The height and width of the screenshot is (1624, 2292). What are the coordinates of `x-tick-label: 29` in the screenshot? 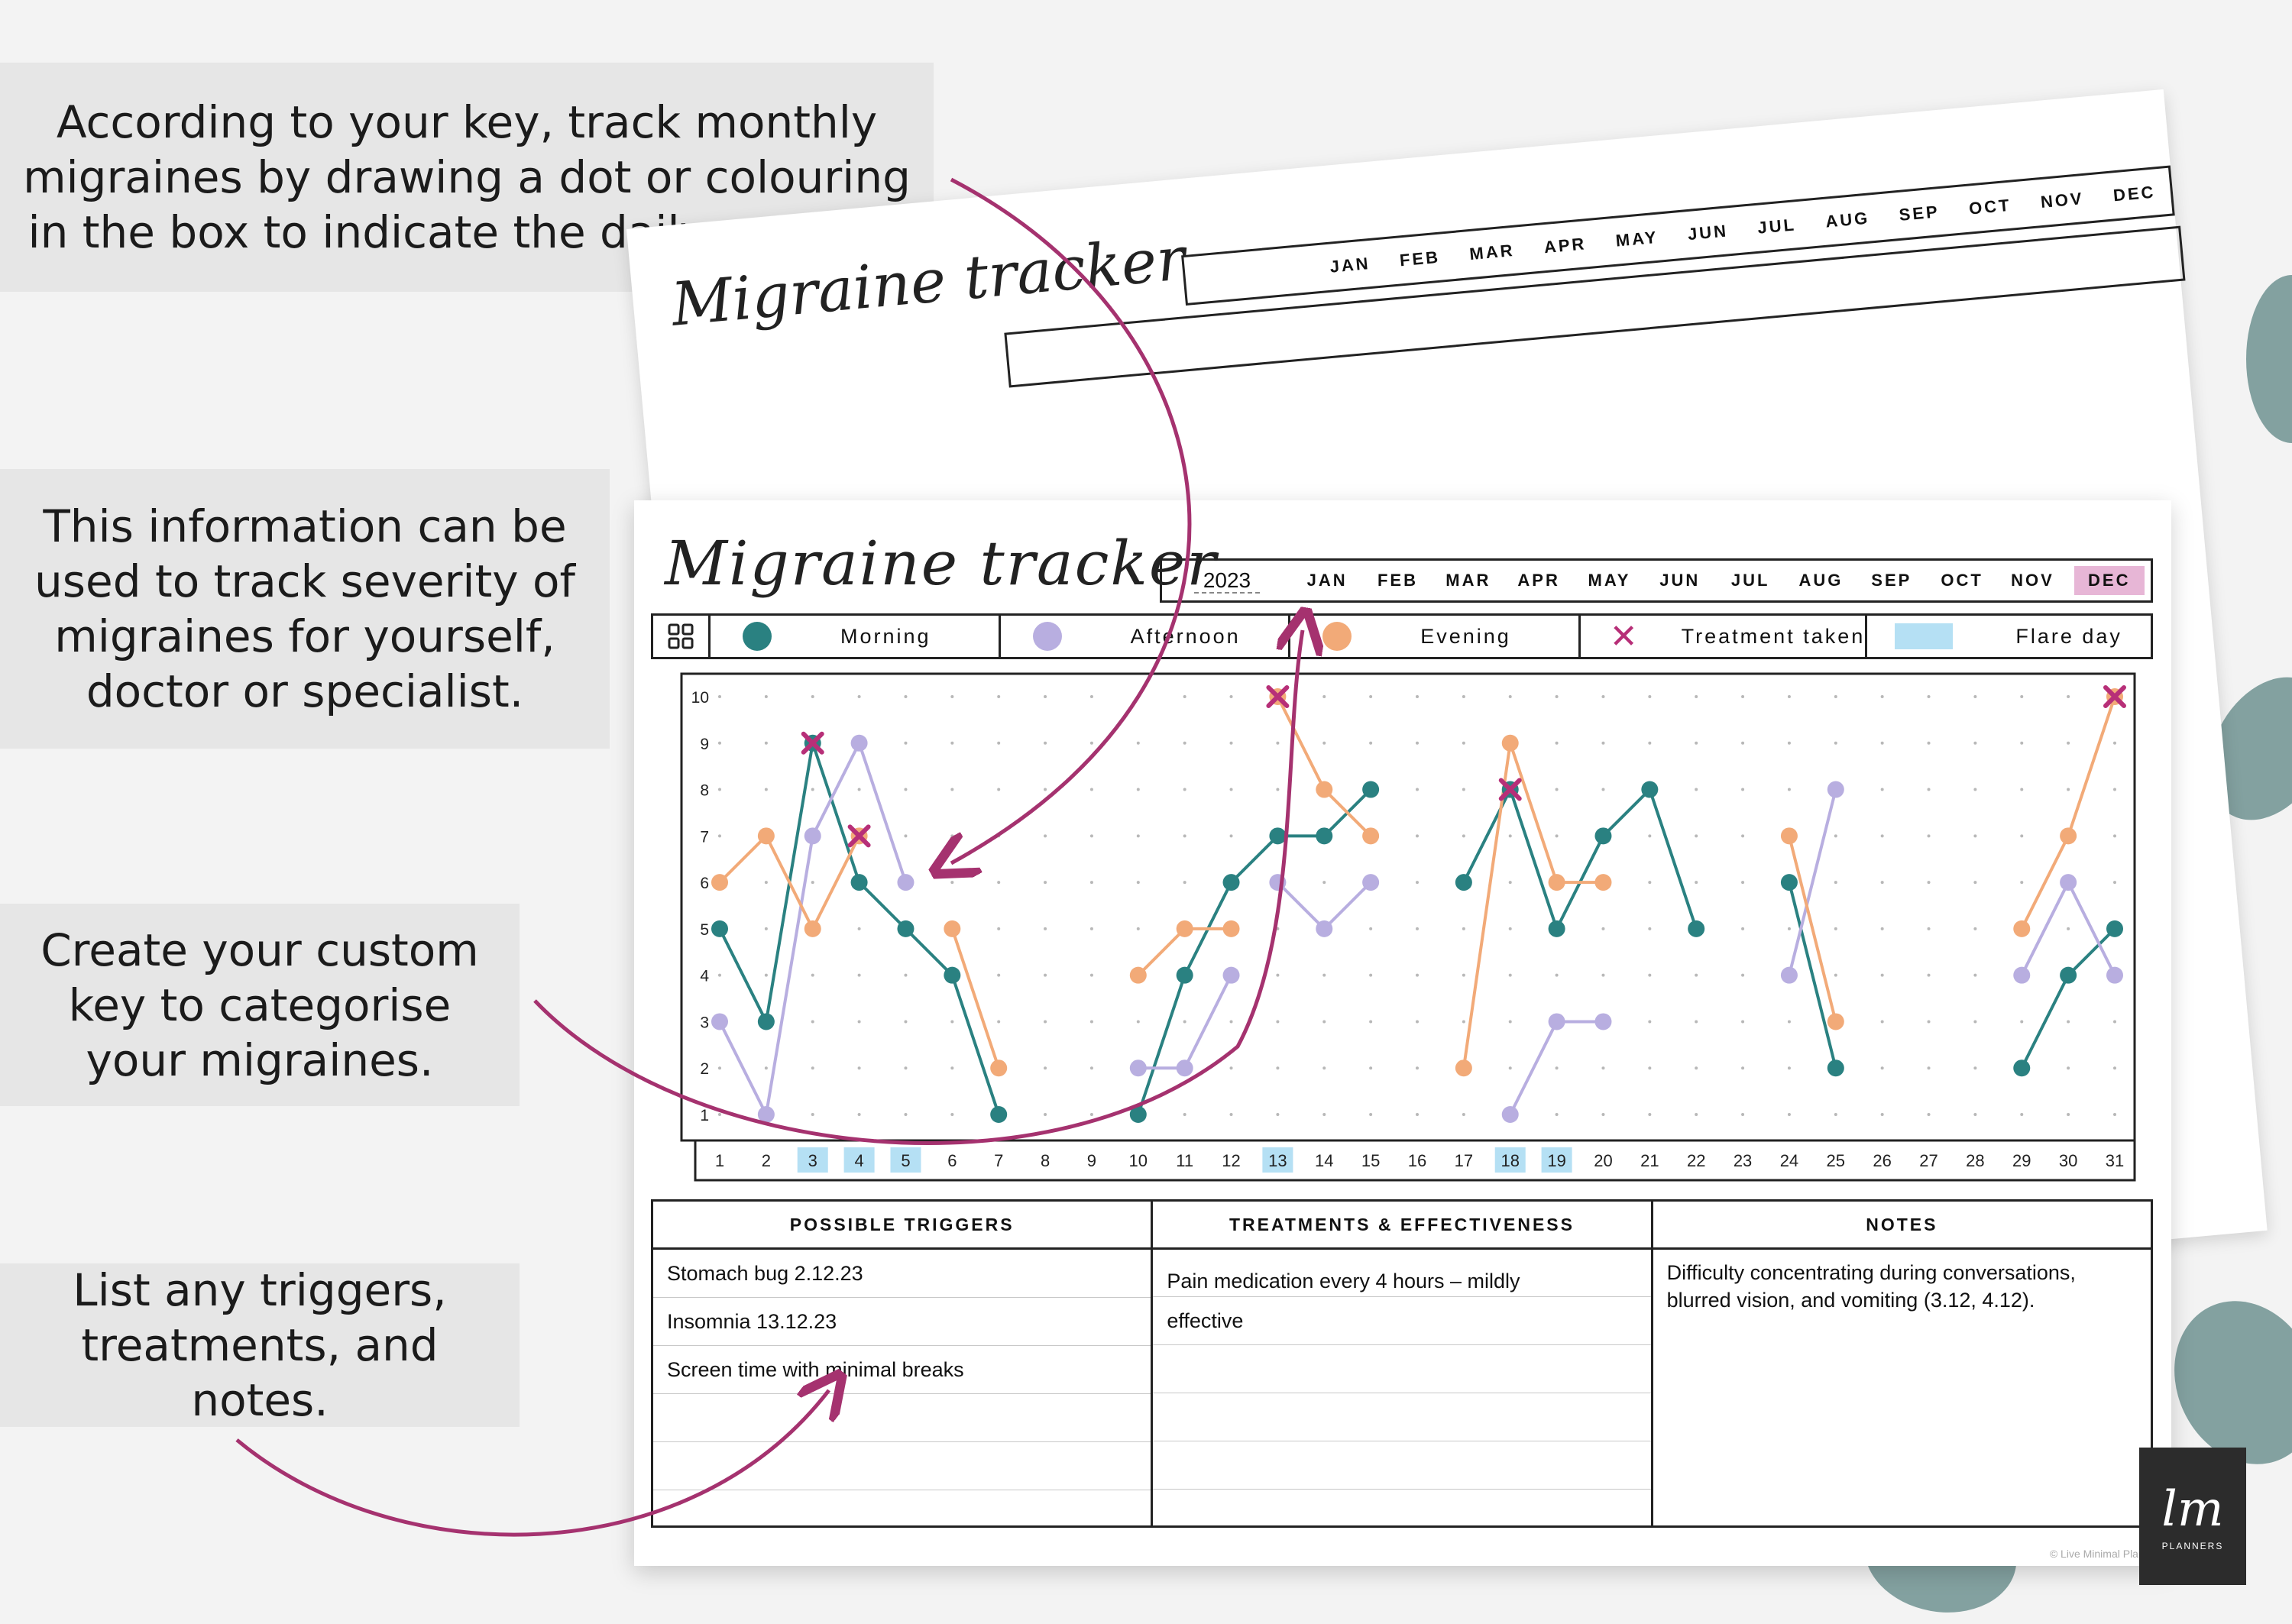 It's located at (2021, 1160).